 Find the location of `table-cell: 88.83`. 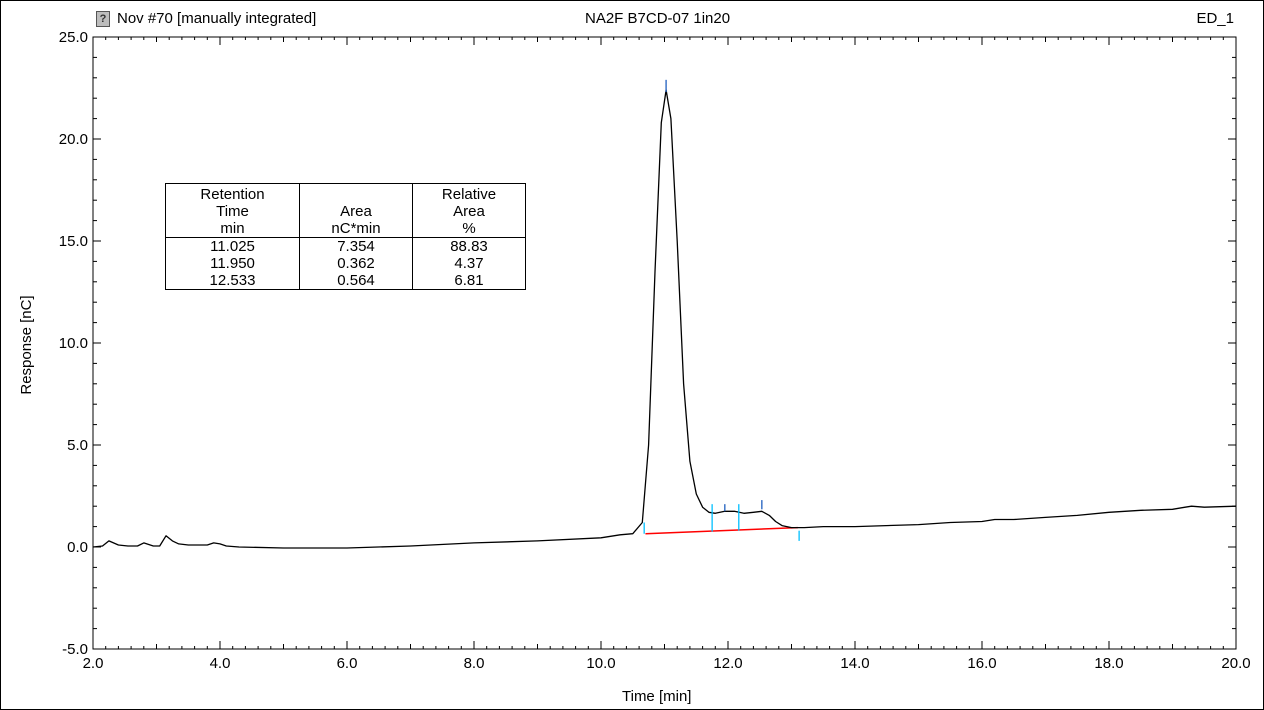

table-cell: 88.83 is located at coordinates (469, 246).